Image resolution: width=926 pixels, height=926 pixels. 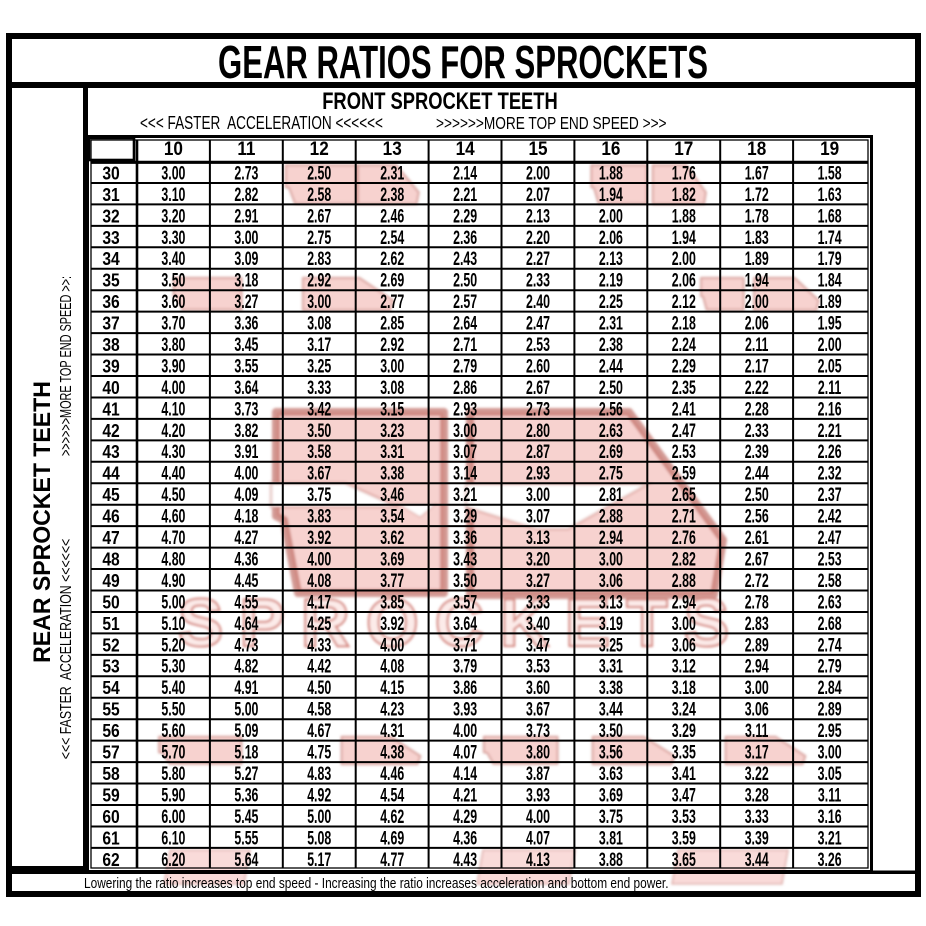 I want to click on svg-text: 3.21, so click(x=465, y=494).